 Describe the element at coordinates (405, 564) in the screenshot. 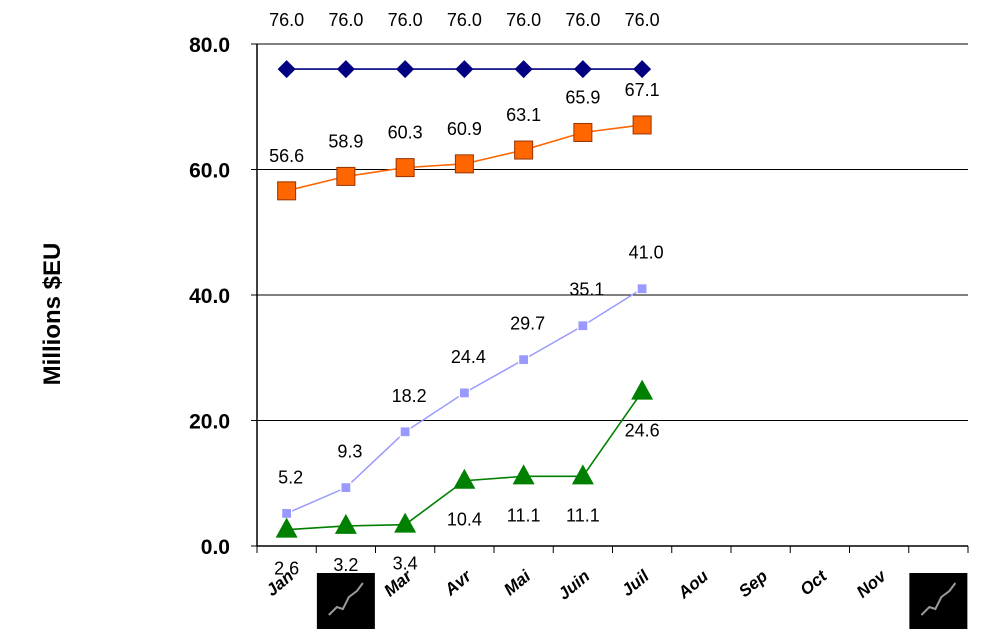

I see `data-label: 3.4` at that location.